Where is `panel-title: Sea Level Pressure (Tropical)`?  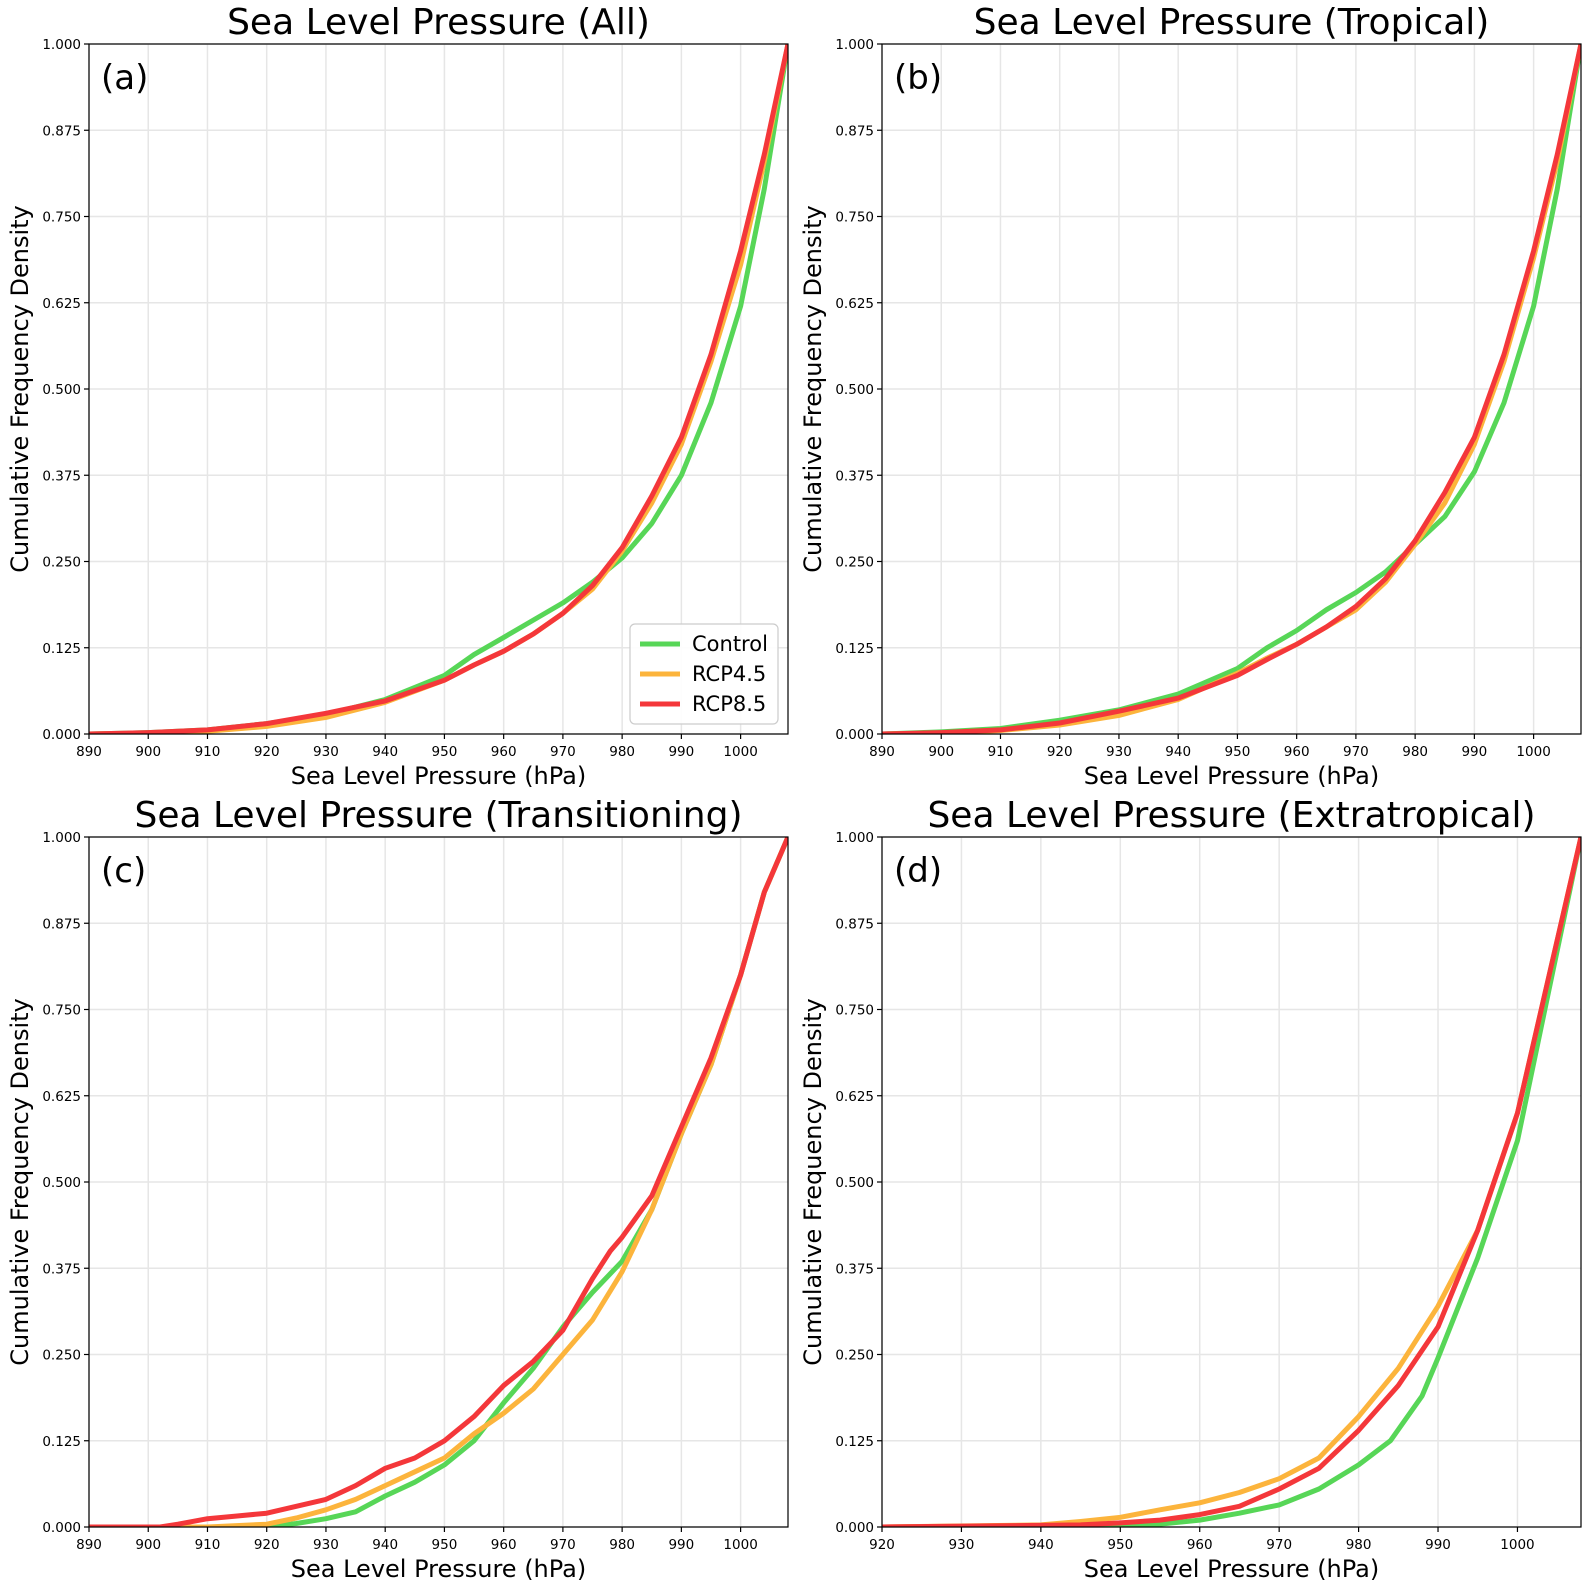 panel-title: Sea Level Pressure (Tropical) is located at coordinates (1232, 22).